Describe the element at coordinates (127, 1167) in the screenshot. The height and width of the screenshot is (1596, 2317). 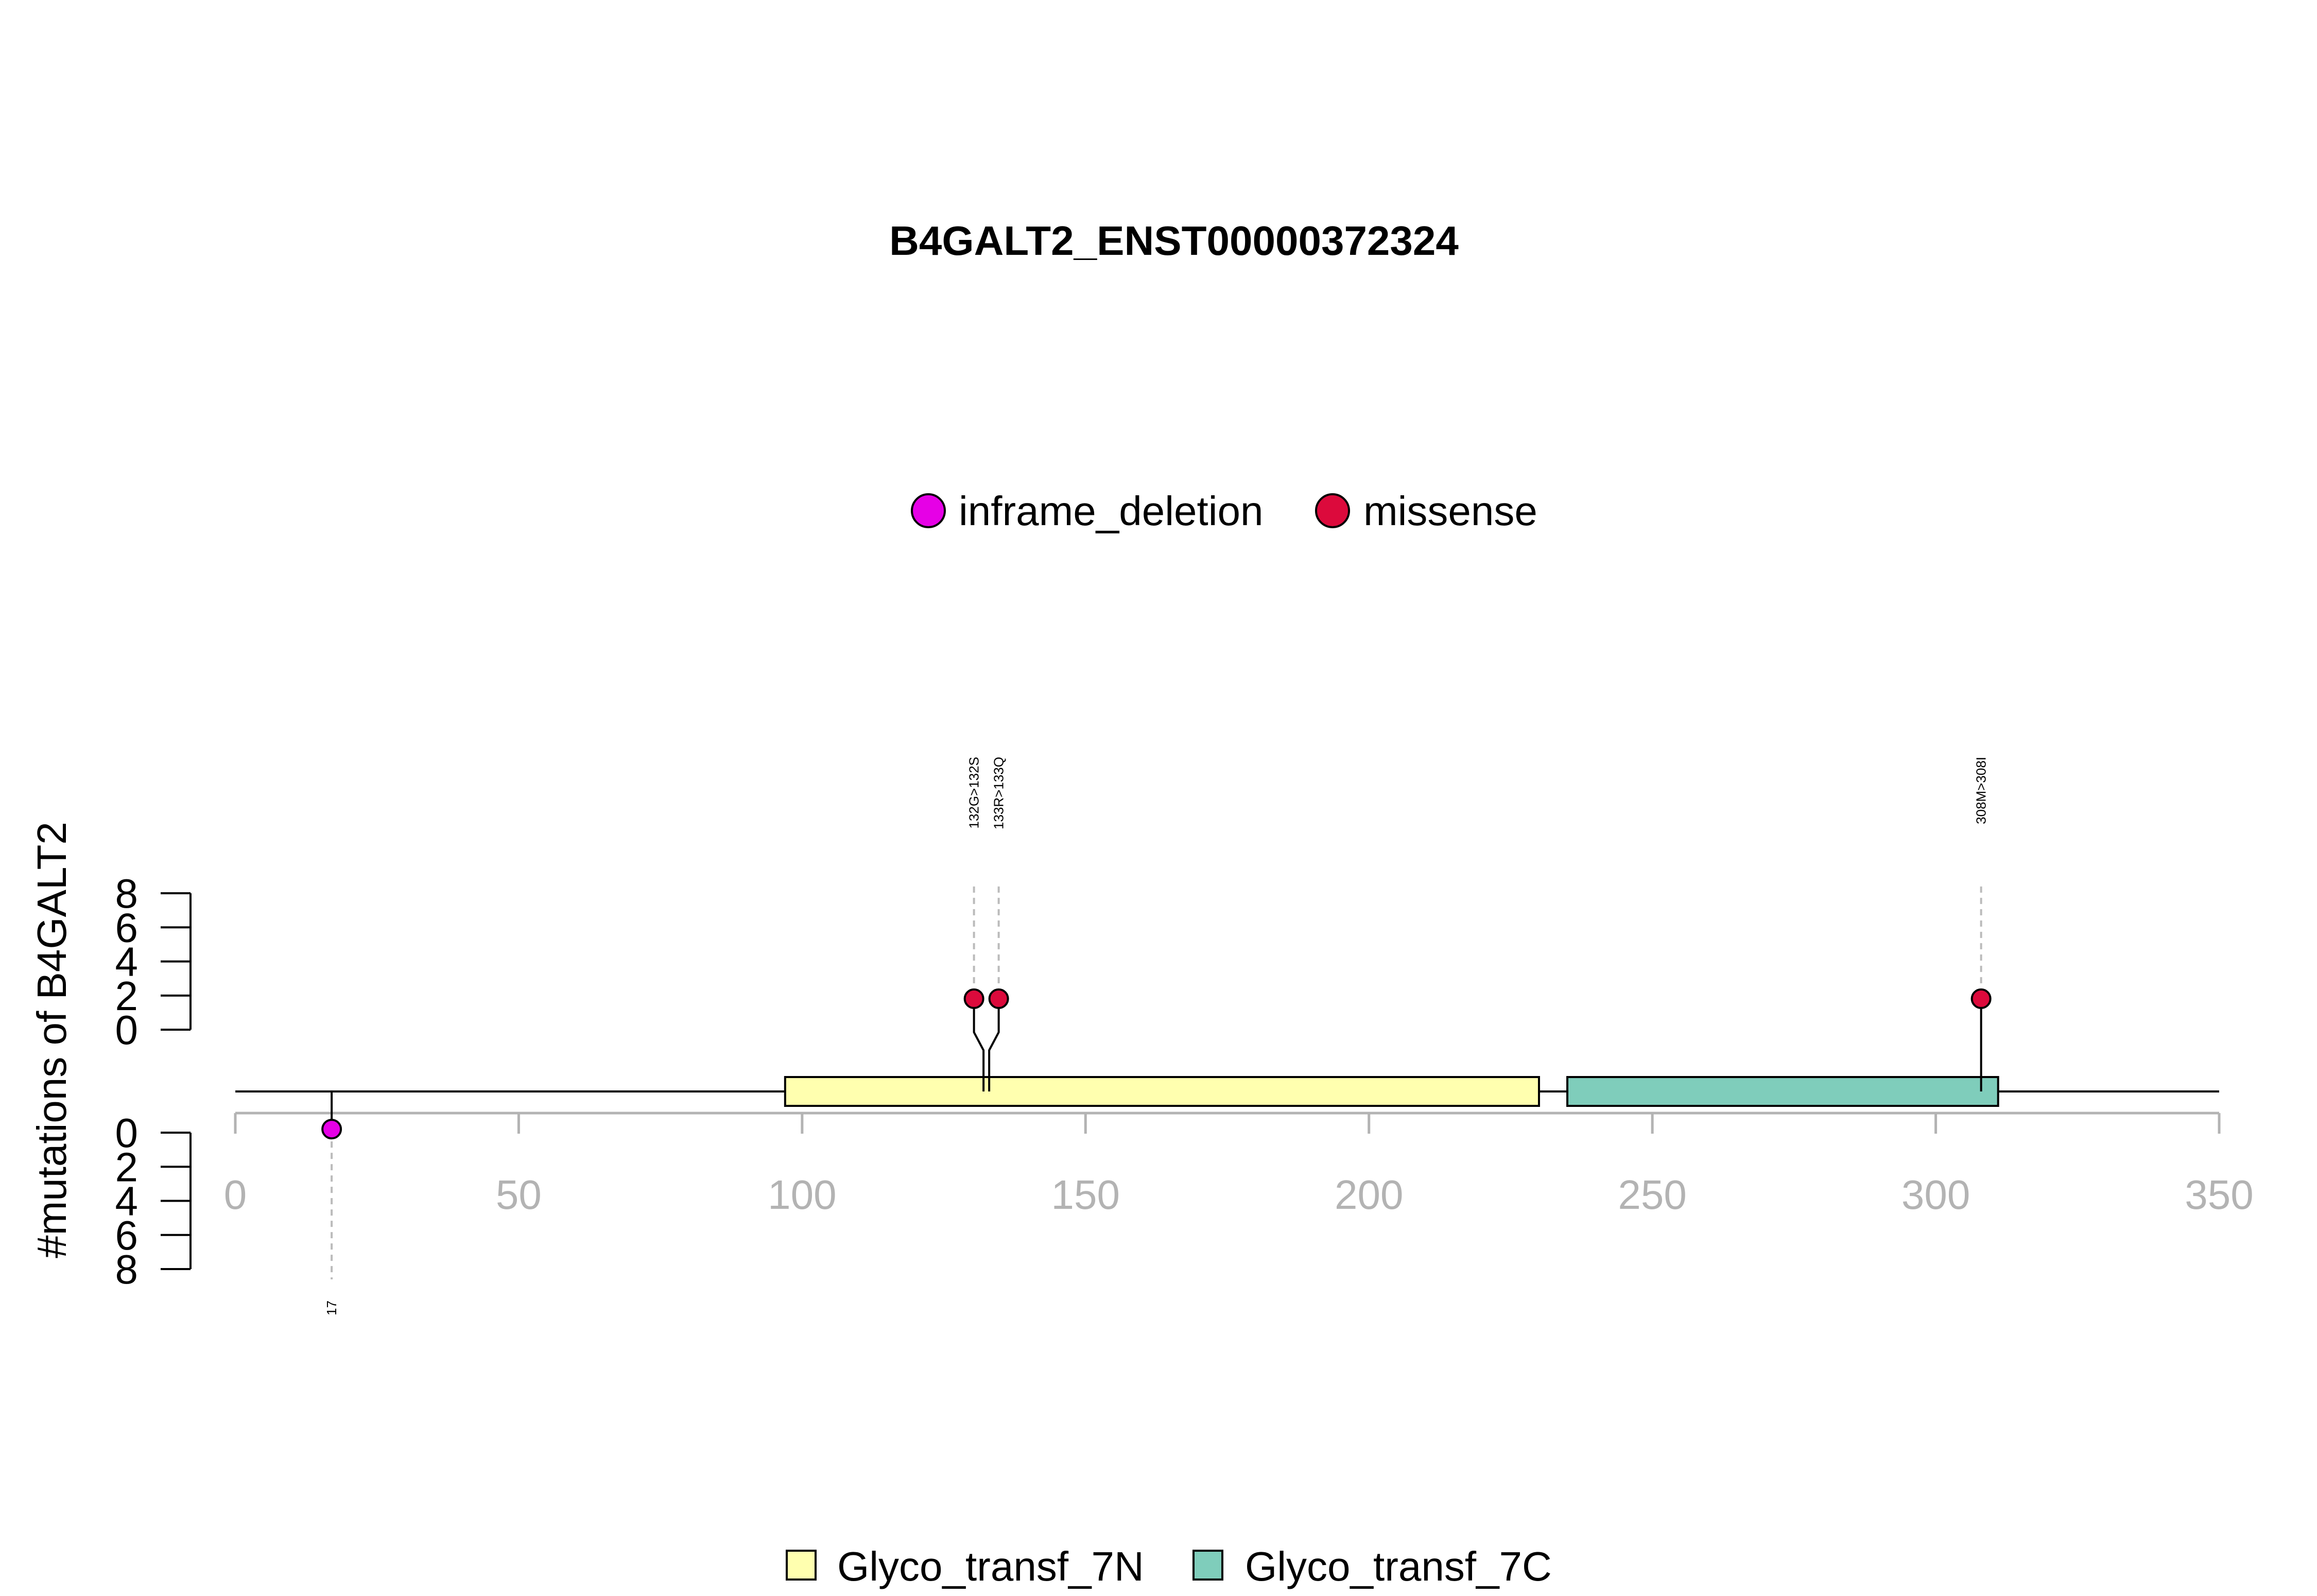
I see `bottom-y-tick-label: 2` at that location.